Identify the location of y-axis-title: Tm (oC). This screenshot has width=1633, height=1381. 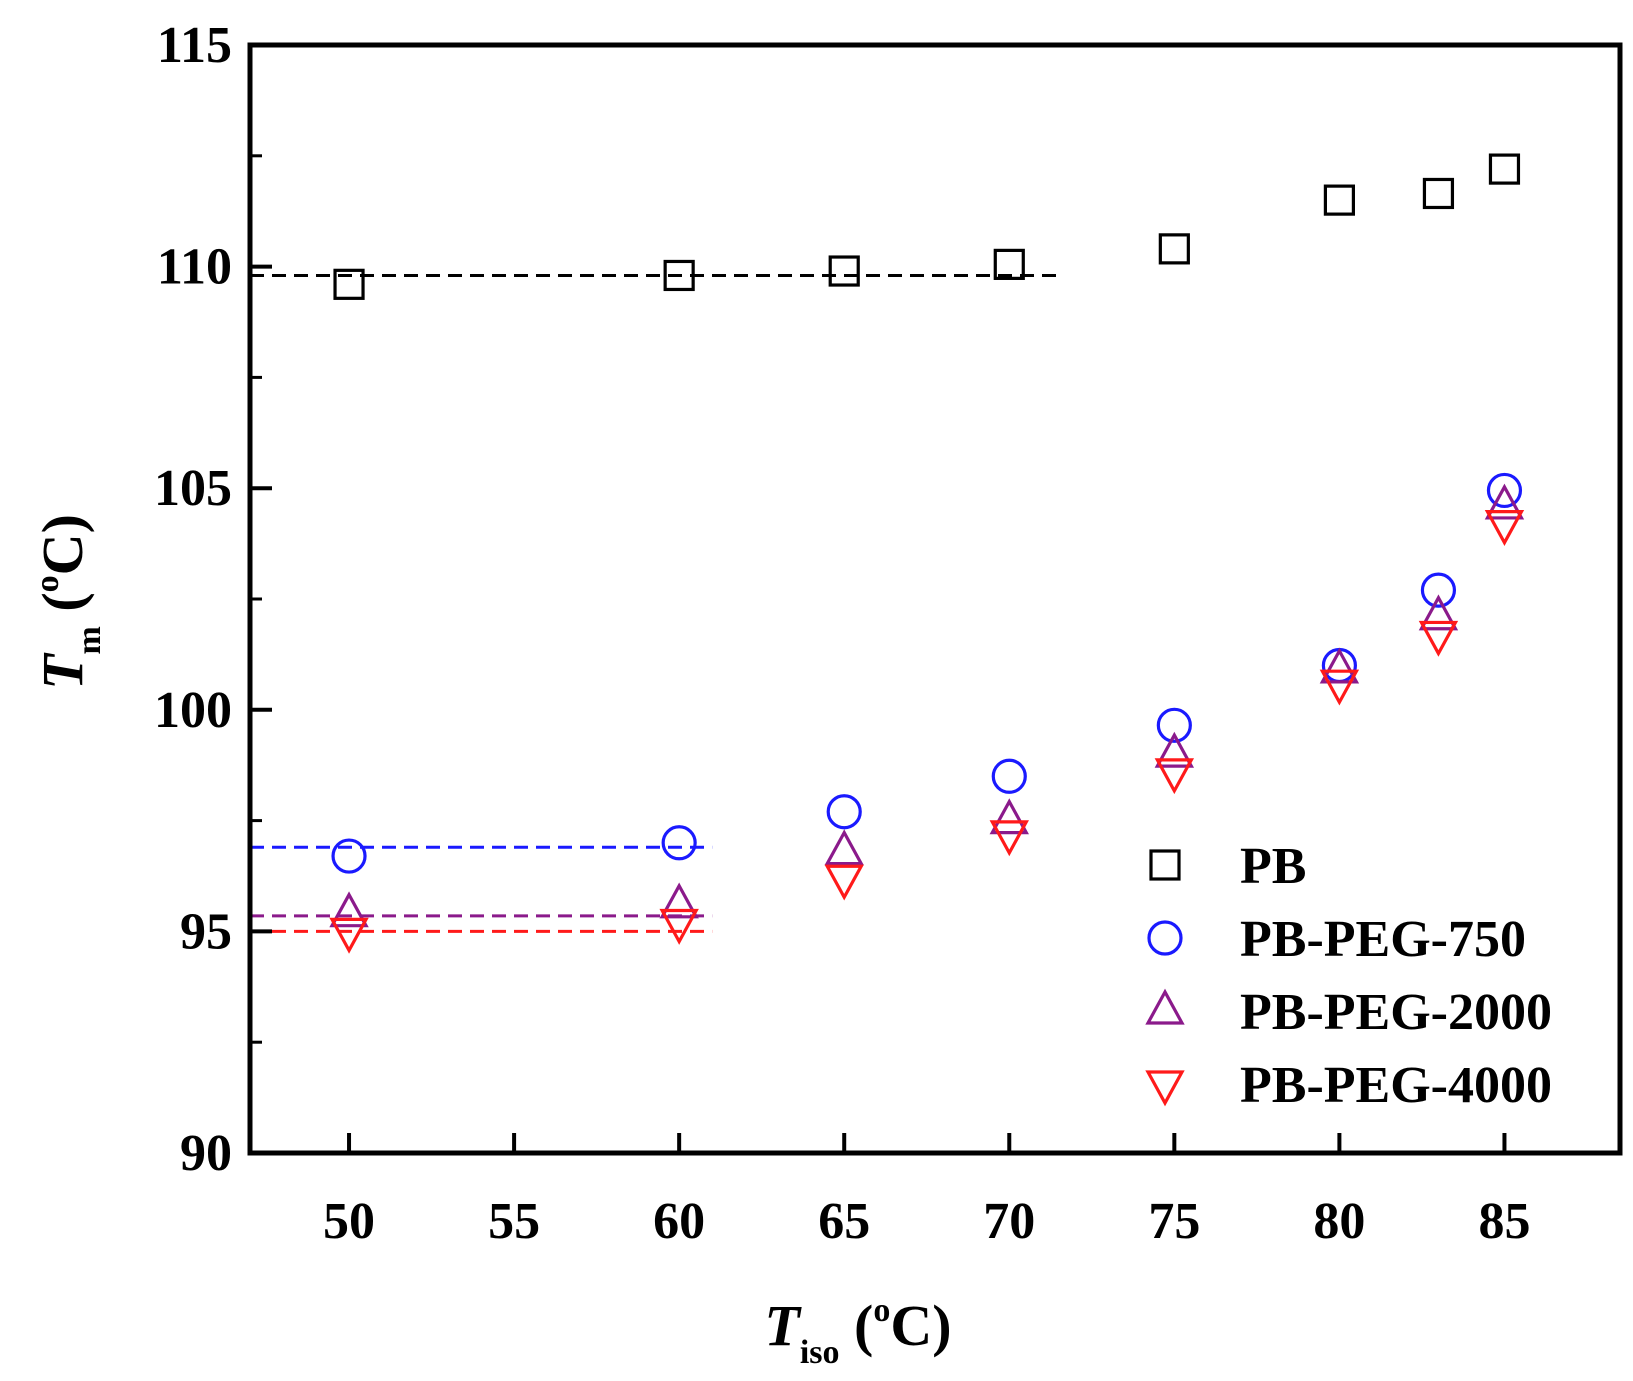
(68, 602).